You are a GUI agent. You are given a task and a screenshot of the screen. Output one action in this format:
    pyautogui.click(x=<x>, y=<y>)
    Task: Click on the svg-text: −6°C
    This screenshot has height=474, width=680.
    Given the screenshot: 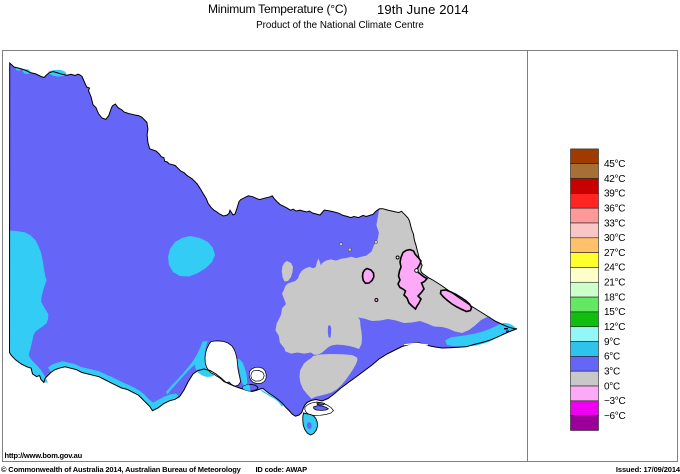 What is the action you would take?
    pyautogui.click(x=615, y=416)
    